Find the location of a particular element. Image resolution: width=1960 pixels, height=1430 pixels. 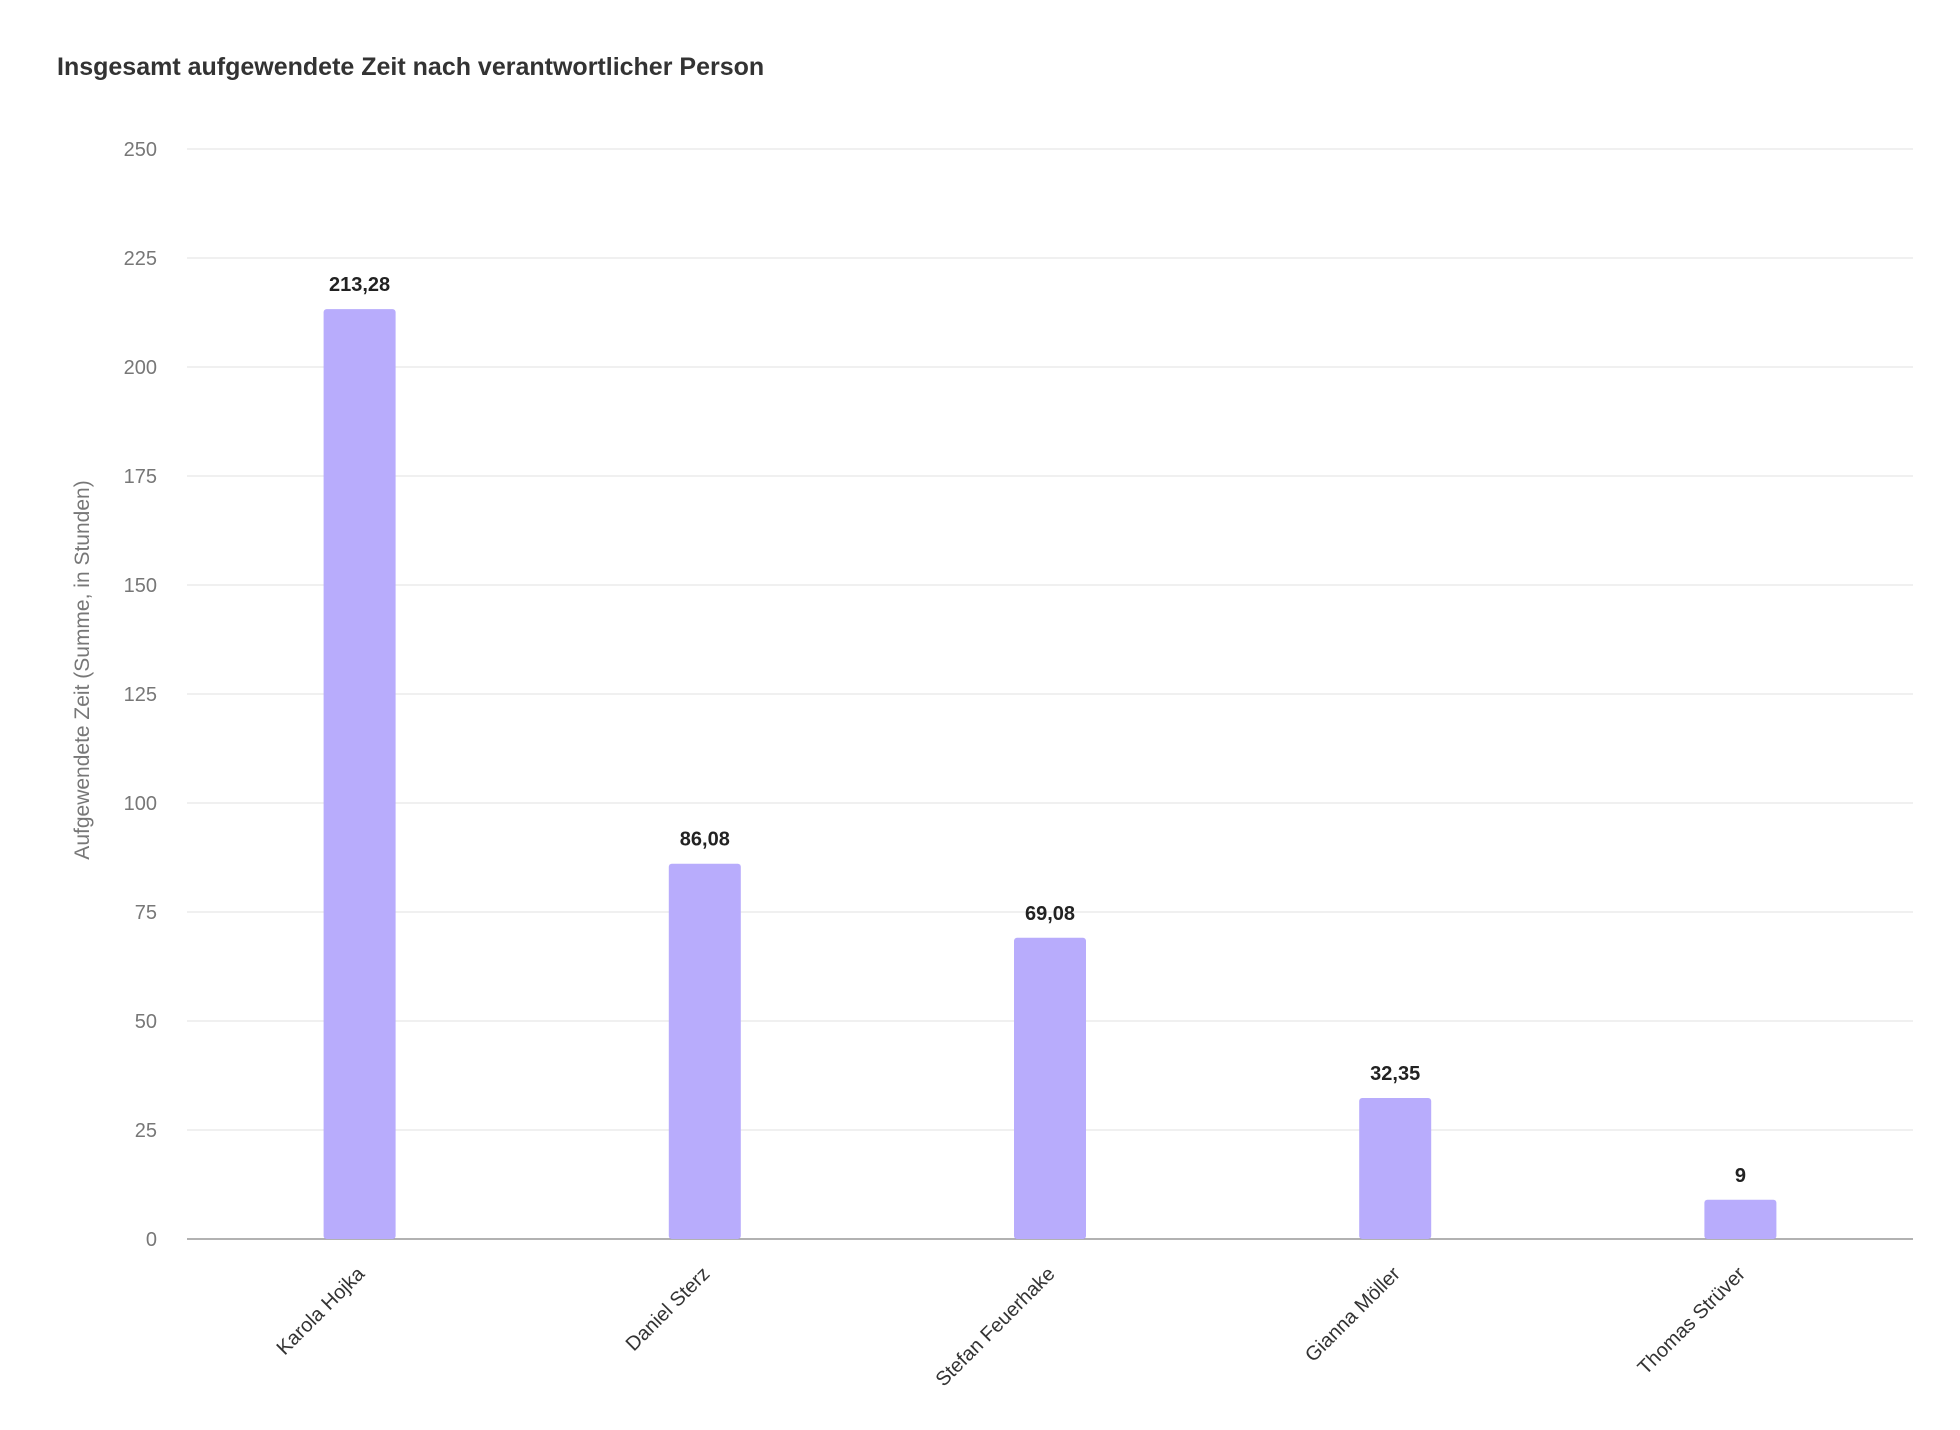

data-label: 32,35 is located at coordinates (1395, 1074).